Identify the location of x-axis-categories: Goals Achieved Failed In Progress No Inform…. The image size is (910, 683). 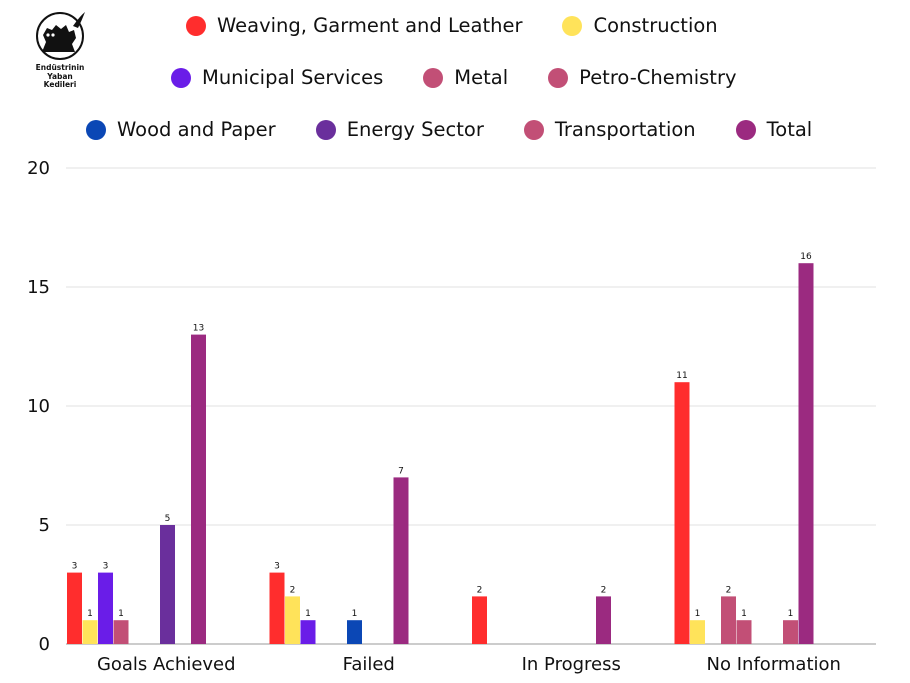
(469, 664).